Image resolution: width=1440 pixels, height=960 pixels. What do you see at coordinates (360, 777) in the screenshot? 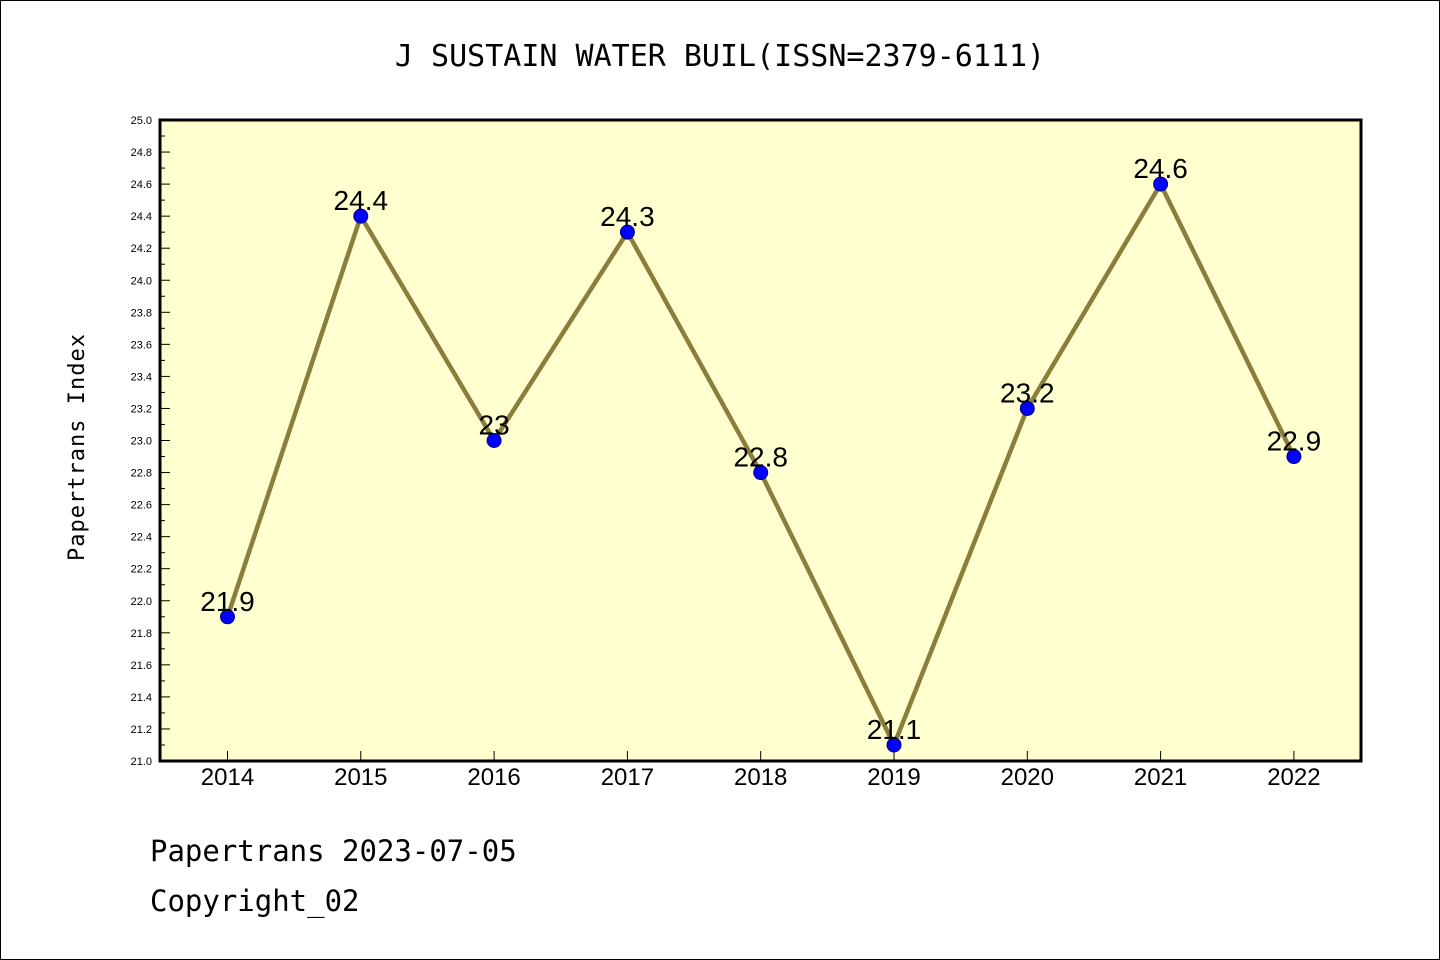
I see `x-tick-label: 2015` at bounding box center [360, 777].